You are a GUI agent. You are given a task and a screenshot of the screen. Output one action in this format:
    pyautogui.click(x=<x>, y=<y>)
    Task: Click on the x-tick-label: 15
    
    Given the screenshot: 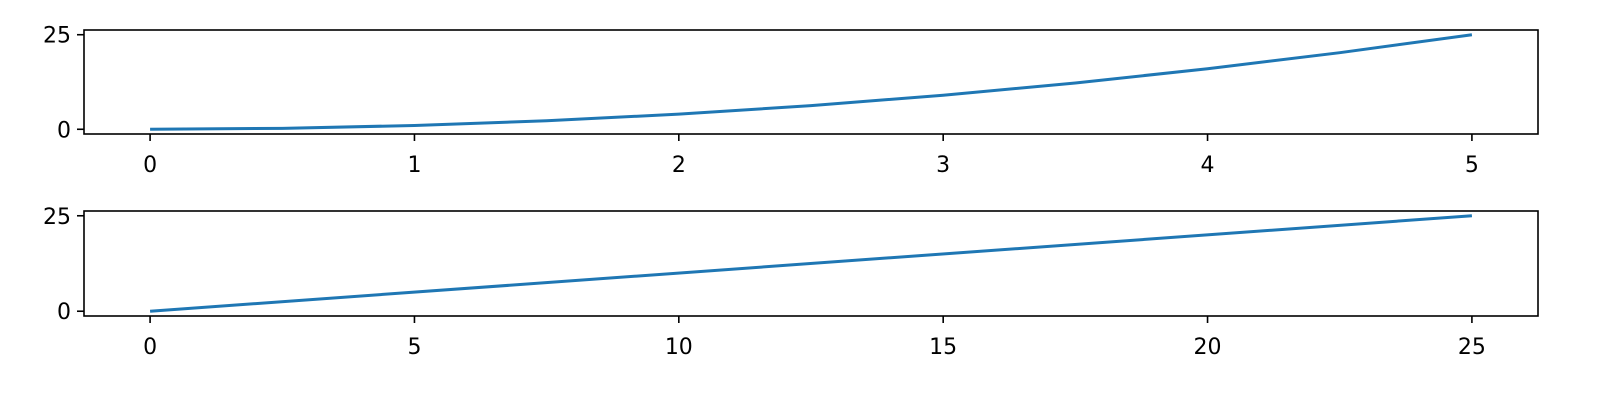 What is the action you would take?
    pyautogui.click(x=943, y=347)
    